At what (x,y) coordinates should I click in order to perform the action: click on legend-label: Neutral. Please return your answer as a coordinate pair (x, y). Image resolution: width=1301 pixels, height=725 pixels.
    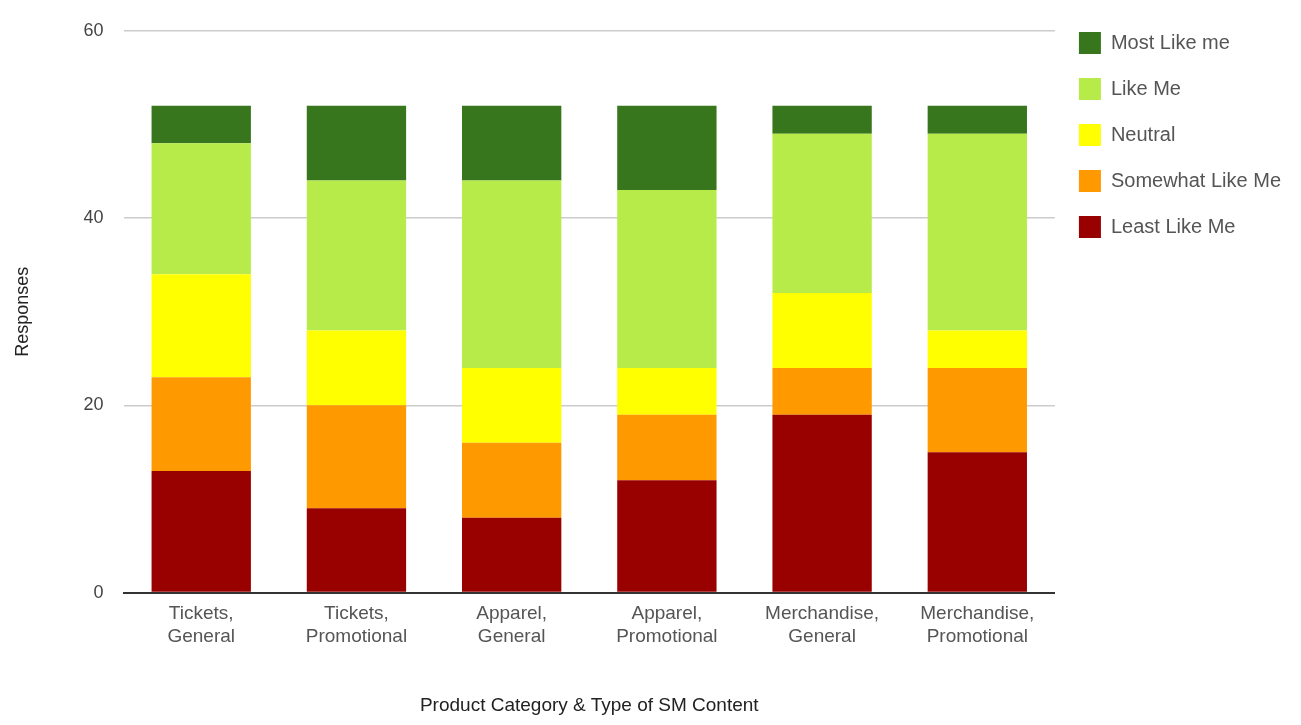
    Looking at the image, I should click on (1143, 133).